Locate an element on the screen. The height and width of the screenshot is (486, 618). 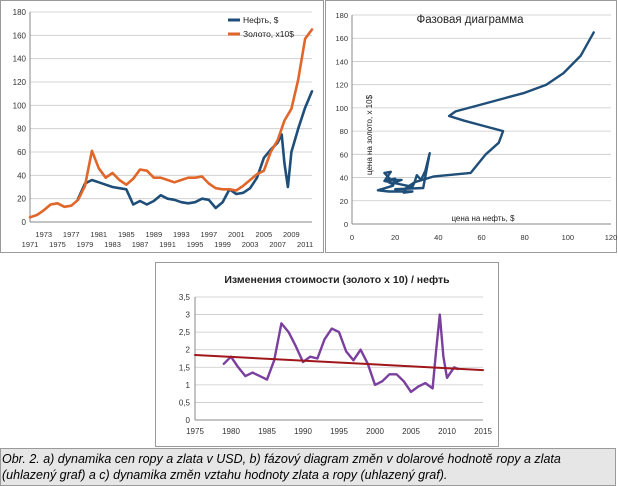
y-tick-label: 1 is located at coordinates (188, 385).